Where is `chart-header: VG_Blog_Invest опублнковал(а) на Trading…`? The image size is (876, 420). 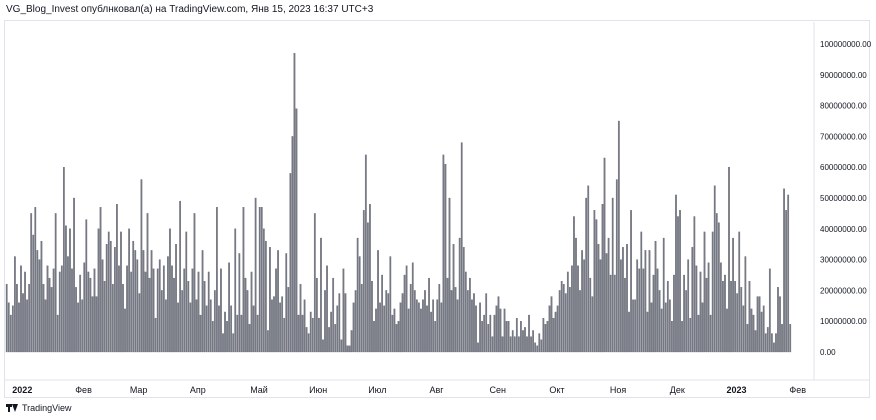 chart-header: VG_Blog_Invest опублнковал(а) на Trading… is located at coordinates (190, 9).